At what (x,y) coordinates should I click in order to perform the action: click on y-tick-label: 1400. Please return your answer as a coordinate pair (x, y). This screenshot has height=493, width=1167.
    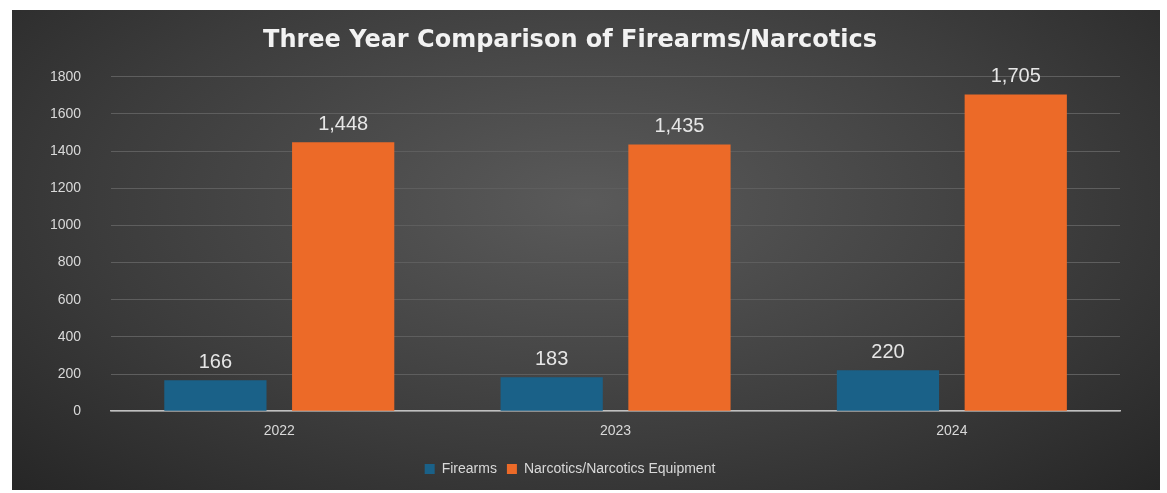
    Looking at the image, I should click on (65, 149).